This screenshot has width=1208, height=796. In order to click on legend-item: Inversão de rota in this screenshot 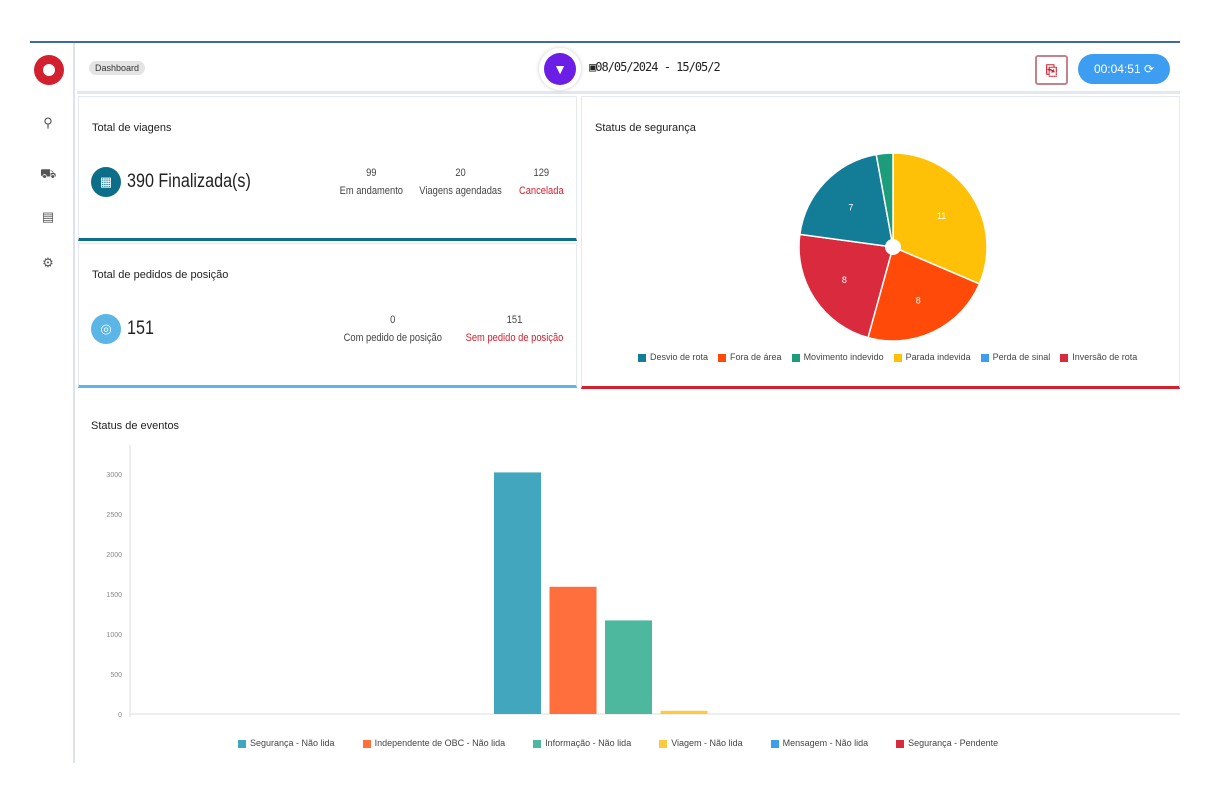, I will do `click(1098, 357)`.